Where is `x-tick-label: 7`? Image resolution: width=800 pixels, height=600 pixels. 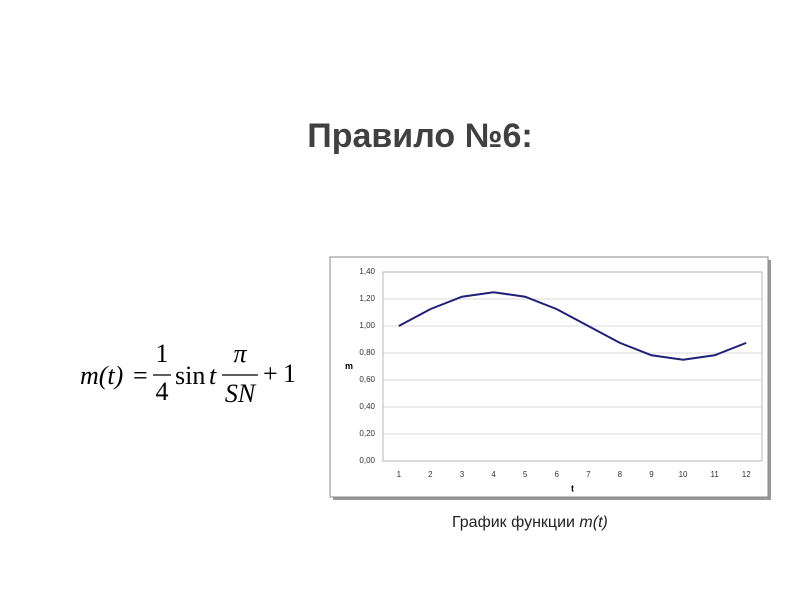 x-tick-label: 7 is located at coordinates (588, 474).